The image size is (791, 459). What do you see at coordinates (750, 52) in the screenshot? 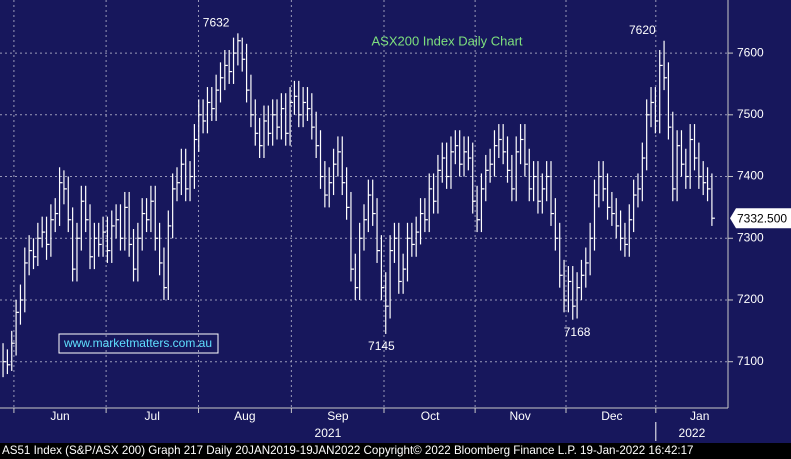
I see `y-tick-label: 7600` at bounding box center [750, 52].